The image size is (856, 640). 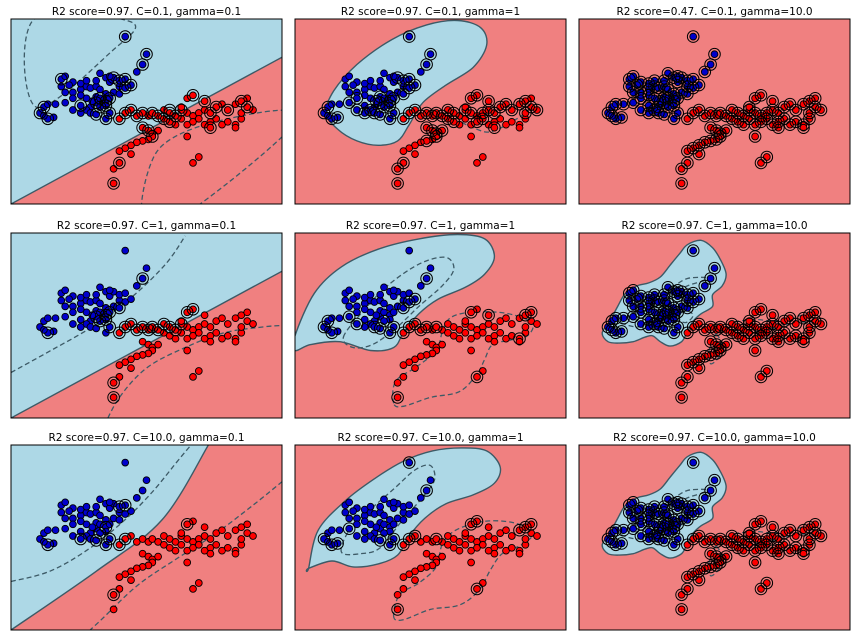 I want to click on margin-line-positive, so click(x=101, y=514).